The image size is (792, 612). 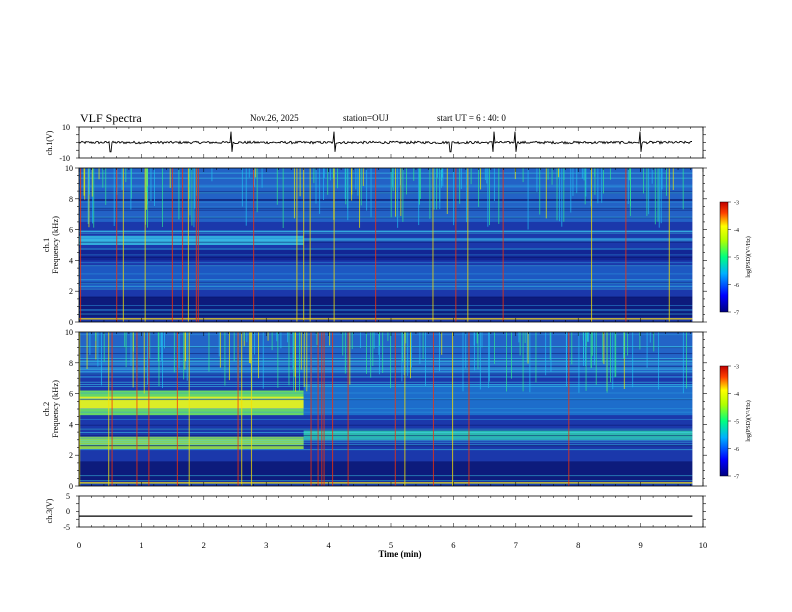 I want to click on colorbar-tick-label: -6, so click(x=736, y=450).